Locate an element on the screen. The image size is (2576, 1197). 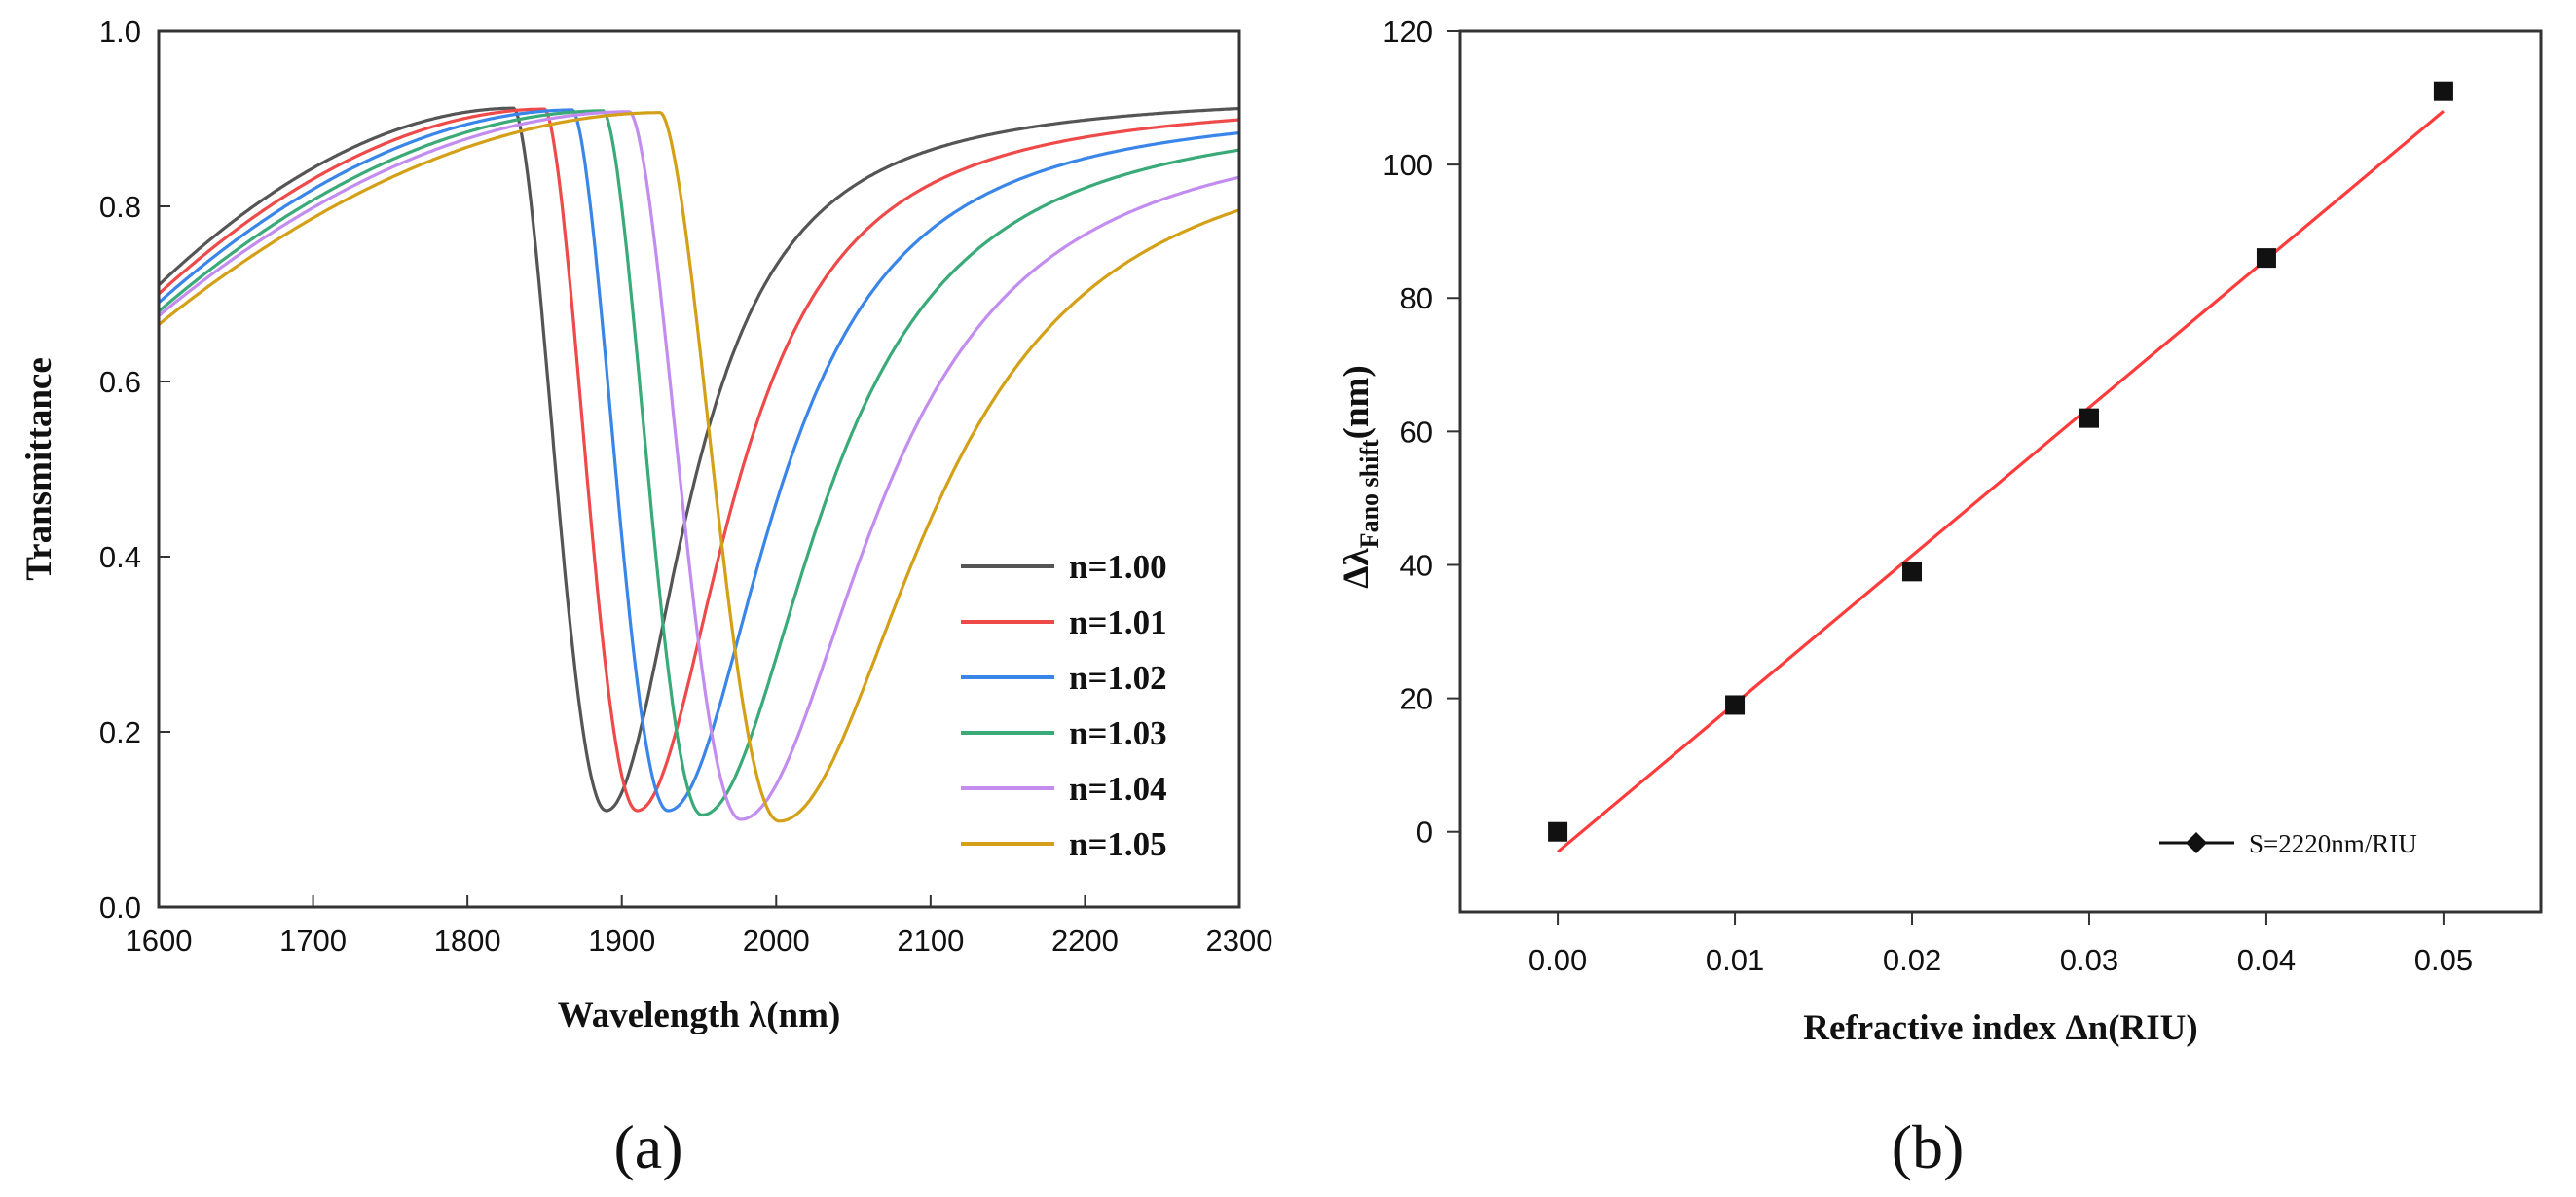
b-legend: S=2220nm/RIU is located at coordinates (2288, 843).